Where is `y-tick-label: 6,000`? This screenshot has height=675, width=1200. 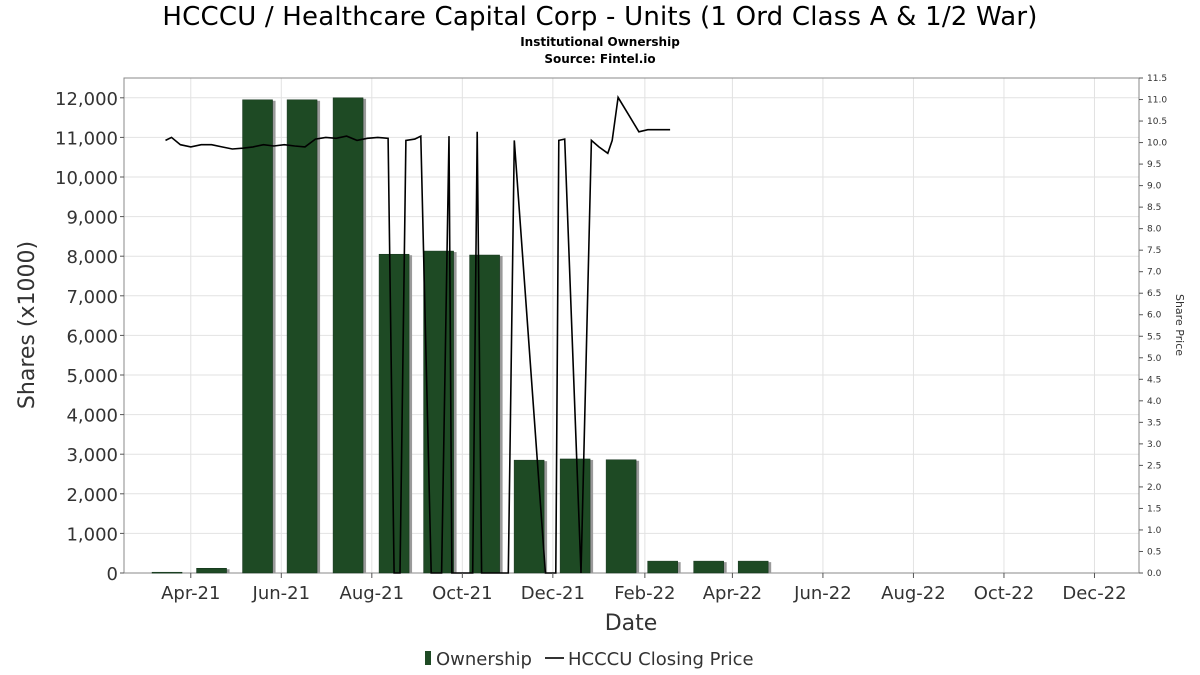 y-tick-label: 6,000 is located at coordinates (92, 336).